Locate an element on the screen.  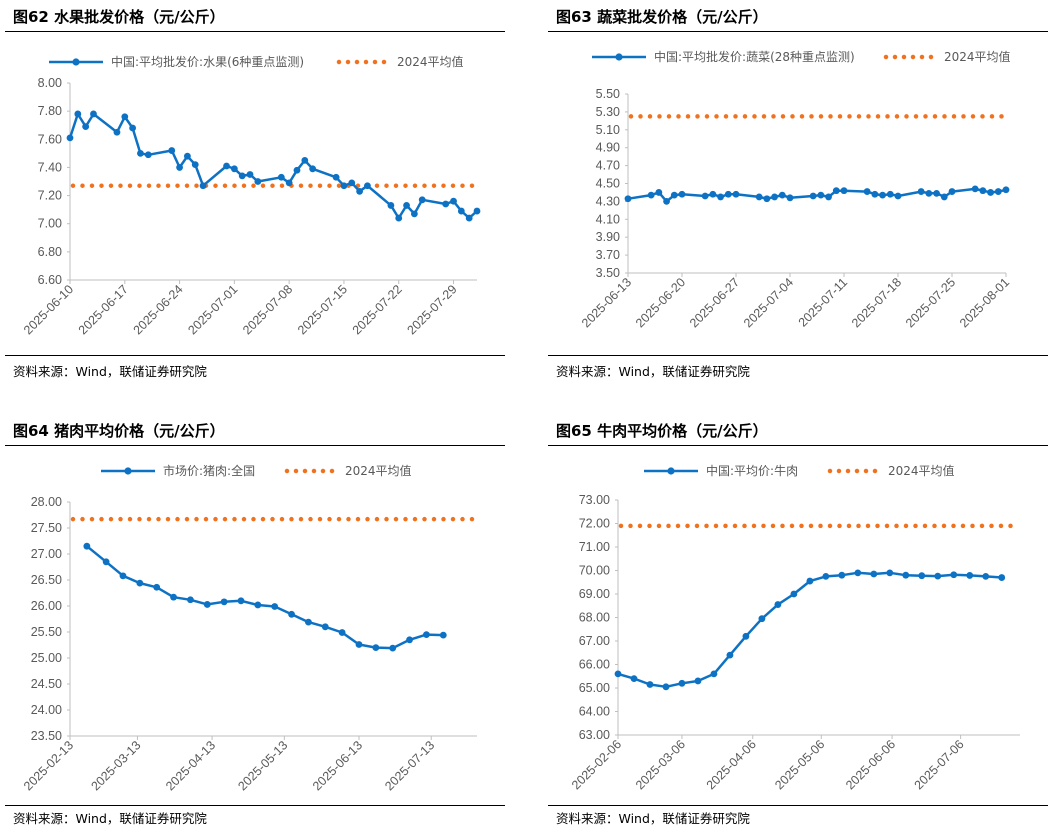
x-tick-label: 2025-06-27 is located at coordinates (714, 302).